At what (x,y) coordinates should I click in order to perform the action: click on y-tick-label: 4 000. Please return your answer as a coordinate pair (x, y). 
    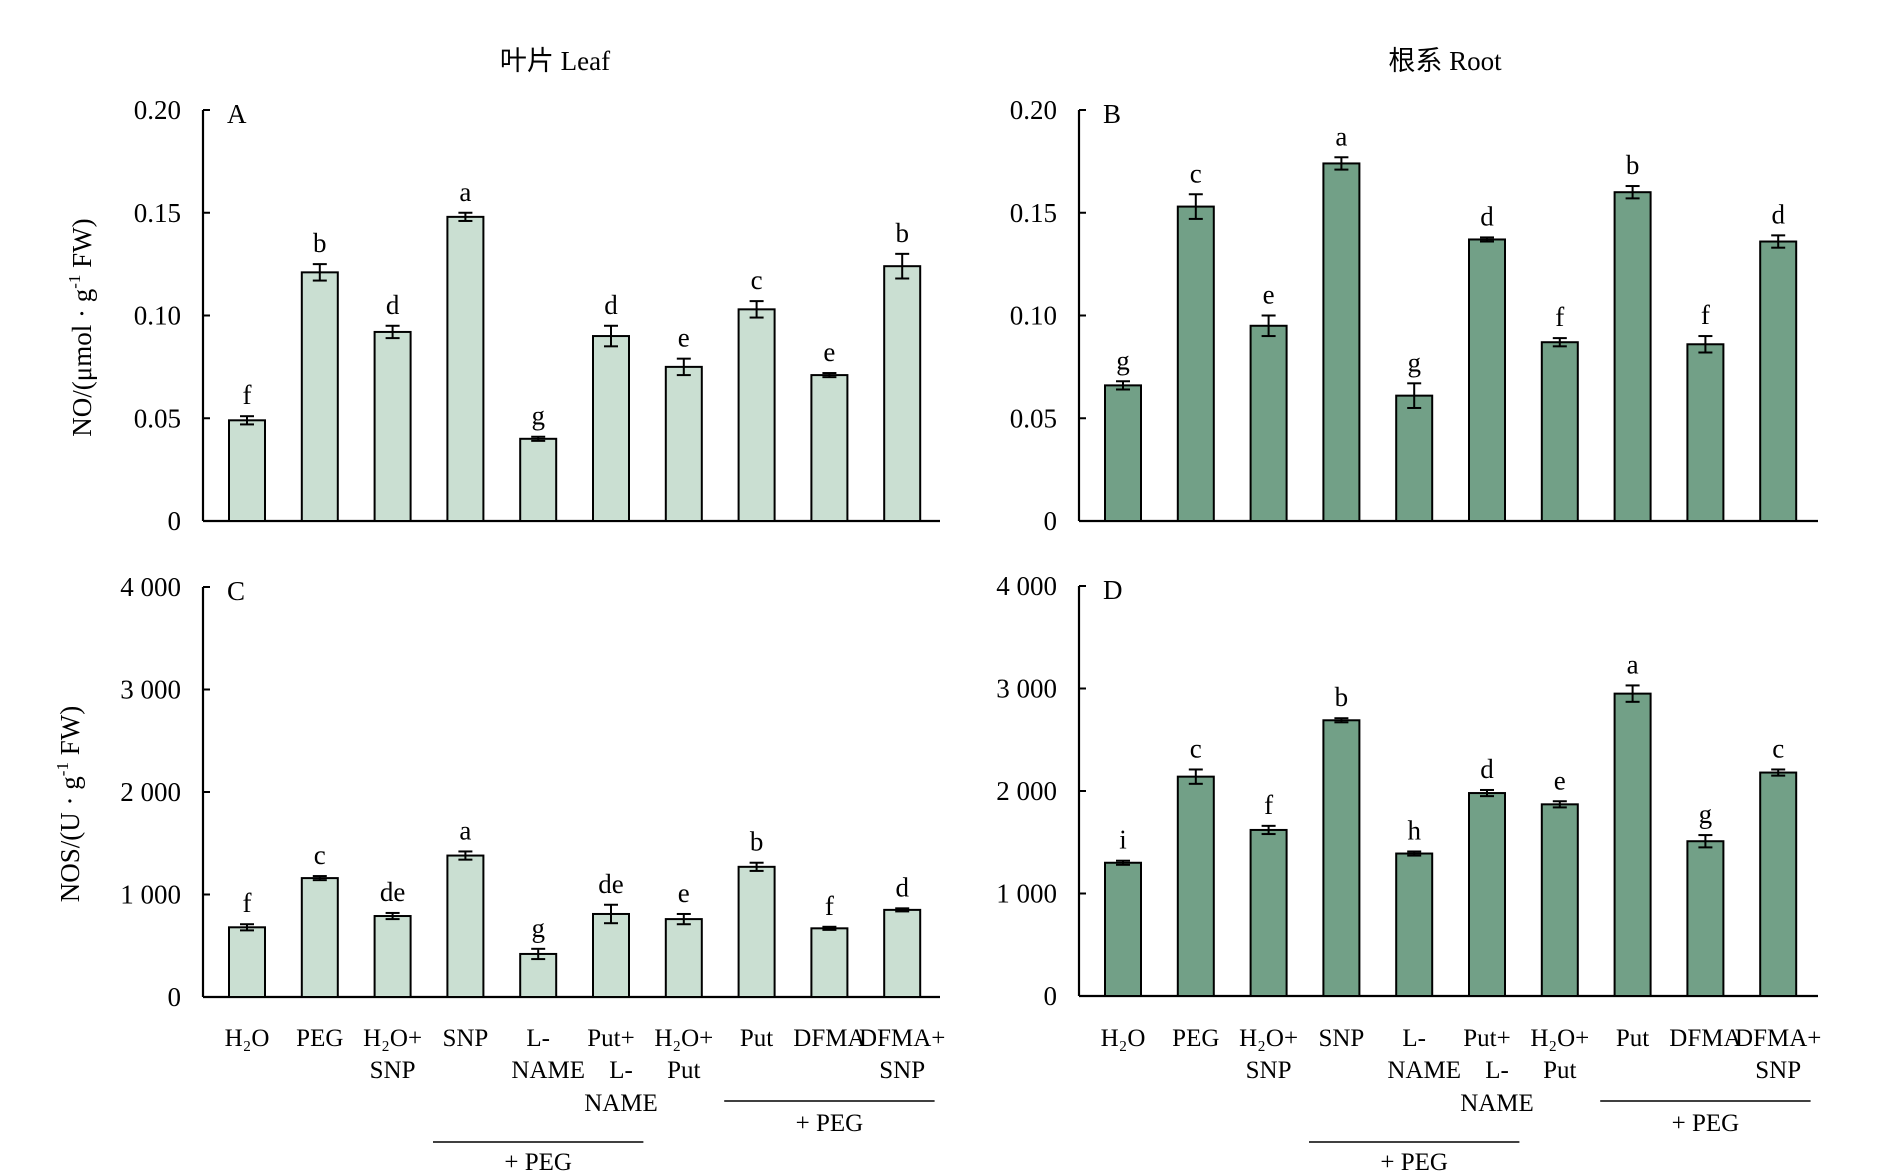
    Looking at the image, I should click on (1026, 586).